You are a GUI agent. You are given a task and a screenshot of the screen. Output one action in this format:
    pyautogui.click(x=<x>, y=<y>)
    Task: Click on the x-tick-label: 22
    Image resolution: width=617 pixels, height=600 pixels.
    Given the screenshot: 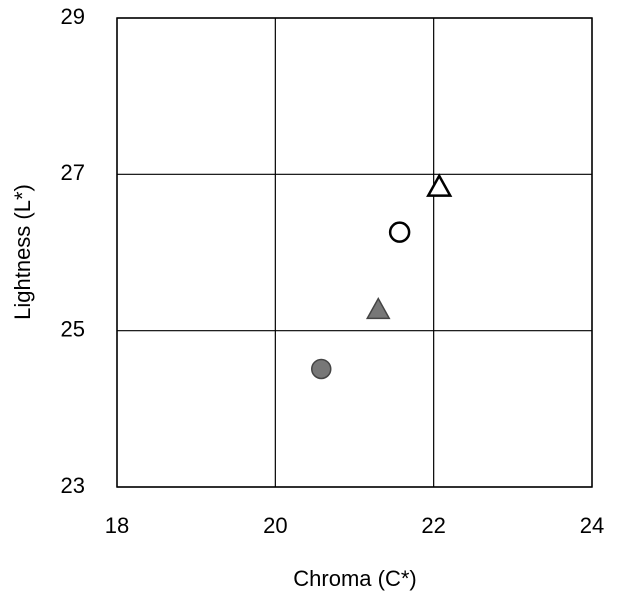 What is the action you would take?
    pyautogui.click(x=433, y=525)
    